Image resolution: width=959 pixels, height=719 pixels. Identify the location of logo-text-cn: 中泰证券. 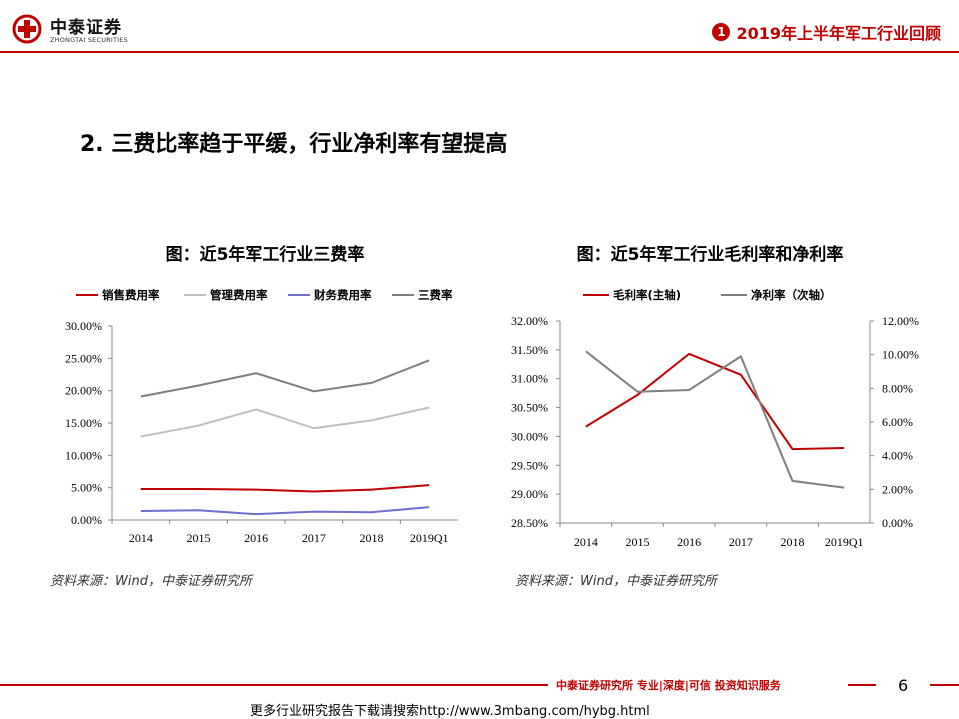
(86, 28).